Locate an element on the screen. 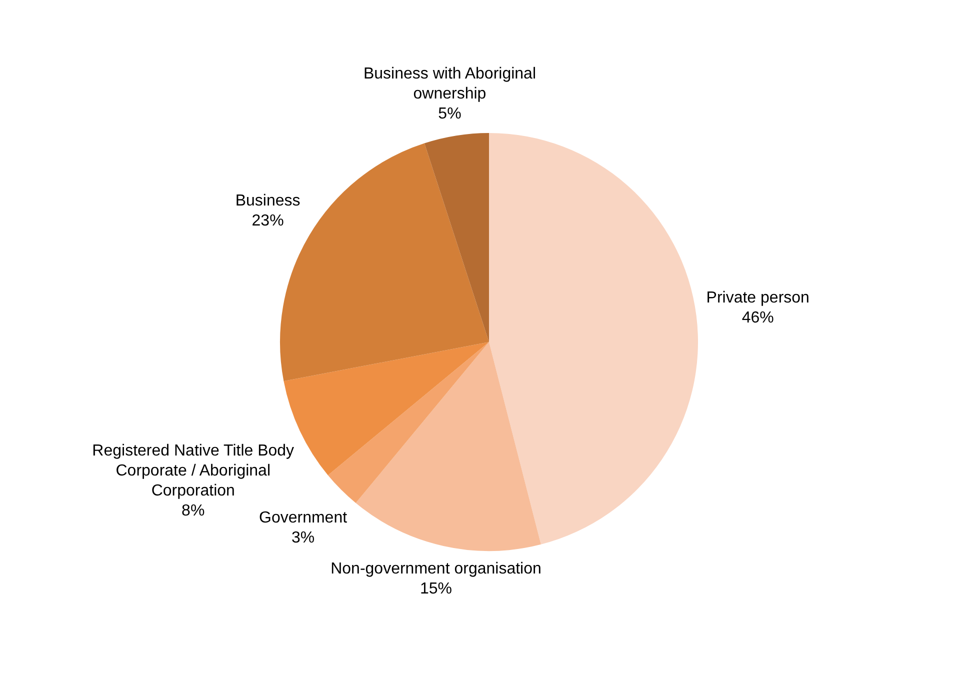 Image resolution: width=978 pixels, height=684 pixels. data-label: 46% is located at coordinates (758, 317).